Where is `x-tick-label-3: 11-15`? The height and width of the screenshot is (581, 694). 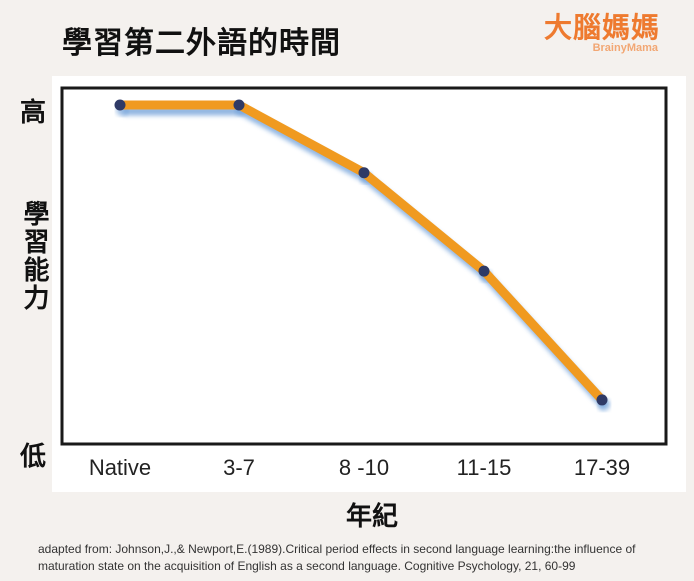 x-tick-label-3: 11-15 is located at coordinates (484, 467).